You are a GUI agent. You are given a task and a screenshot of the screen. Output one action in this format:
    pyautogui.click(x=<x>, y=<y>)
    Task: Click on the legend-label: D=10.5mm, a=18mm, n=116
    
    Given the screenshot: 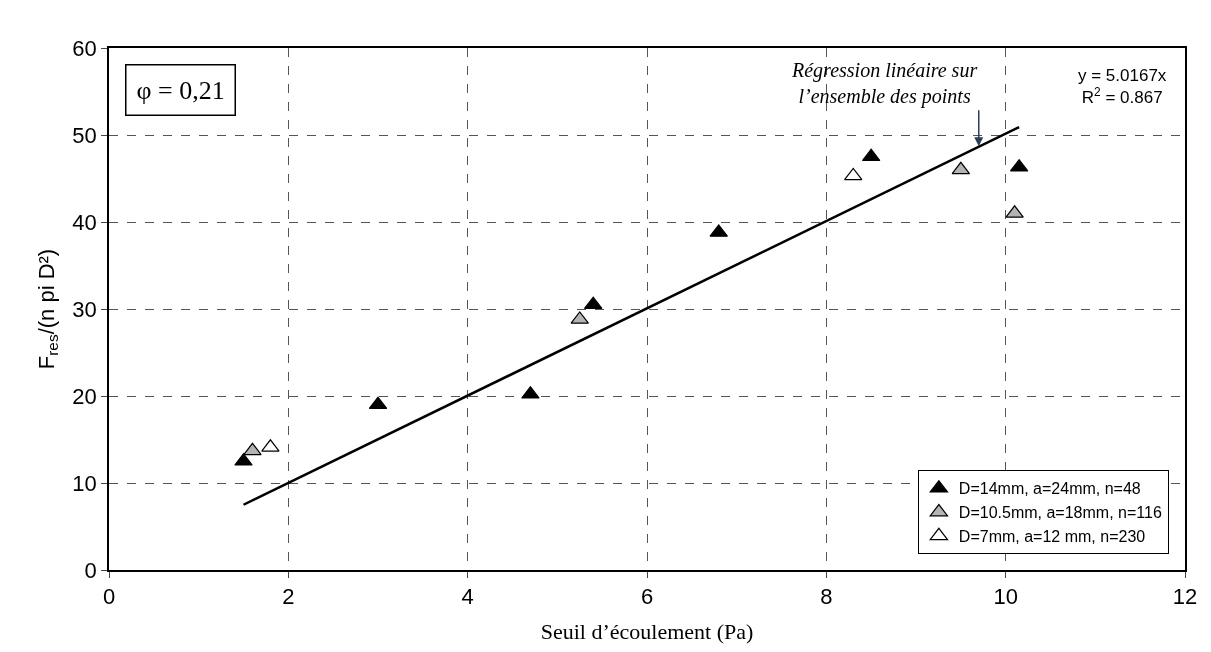 What is the action you would take?
    pyautogui.click(x=1060, y=513)
    